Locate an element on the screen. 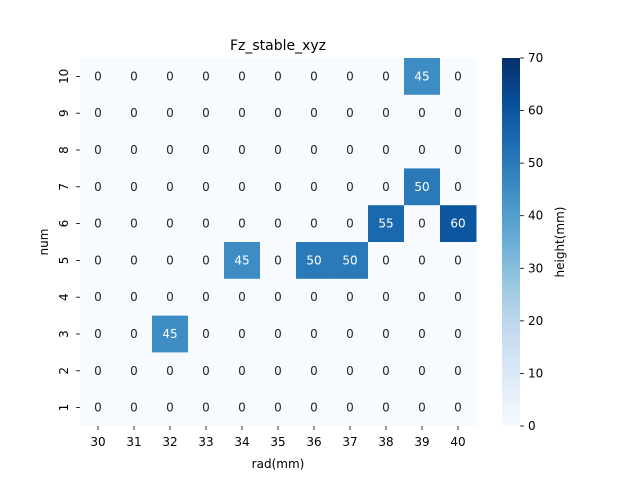  x-tick-label: 31 is located at coordinates (133, 442).